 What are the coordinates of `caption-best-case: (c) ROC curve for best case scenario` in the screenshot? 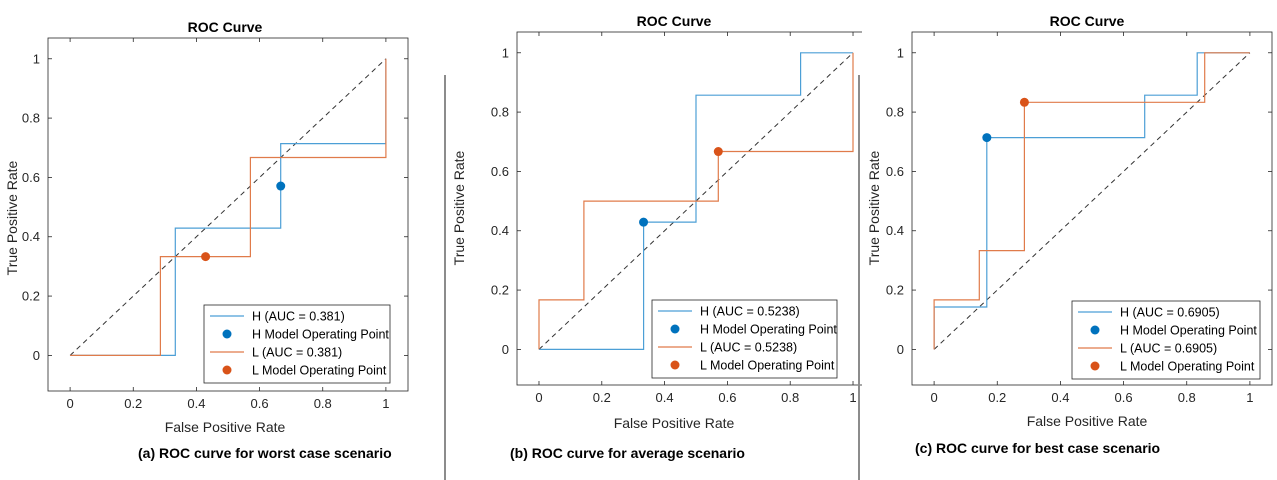 It's located at (1038, 448).